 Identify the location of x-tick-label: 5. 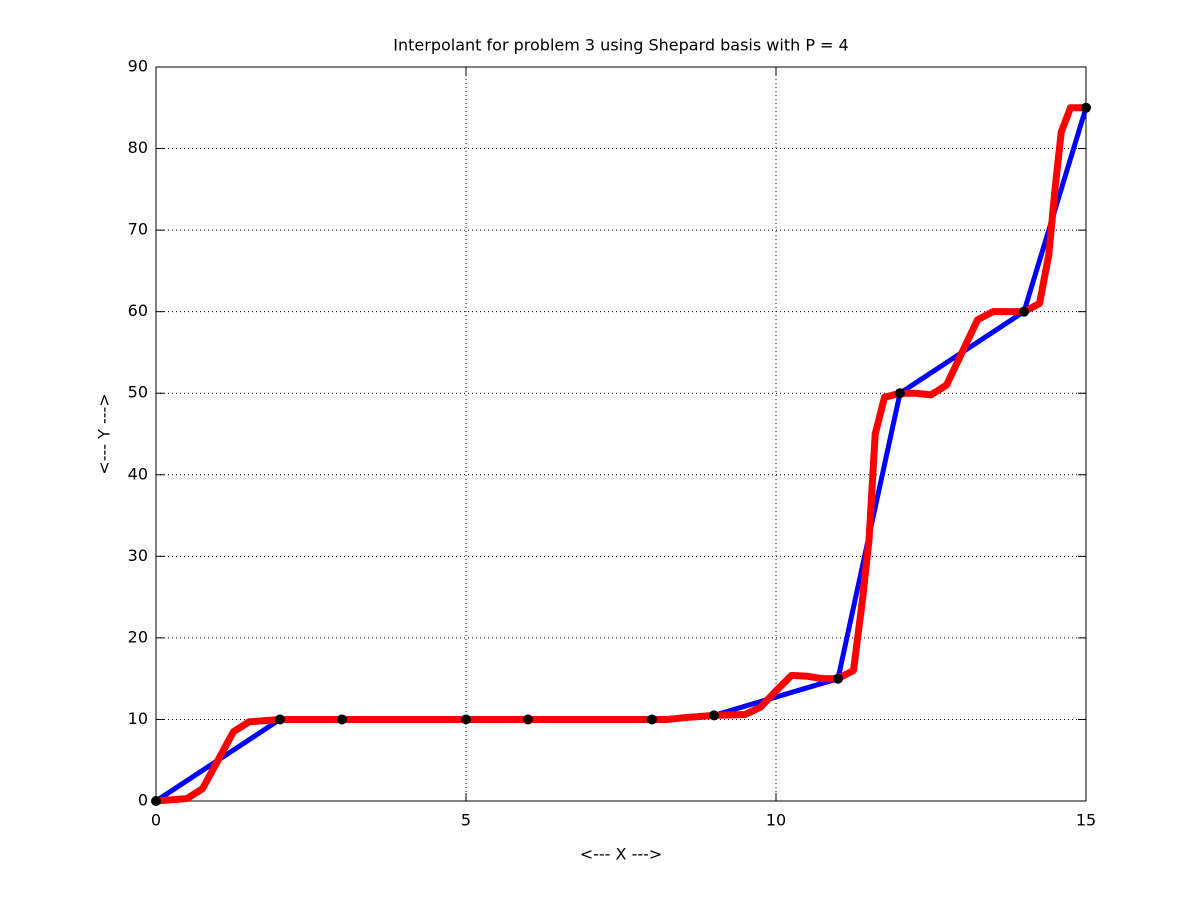
(466, 820).